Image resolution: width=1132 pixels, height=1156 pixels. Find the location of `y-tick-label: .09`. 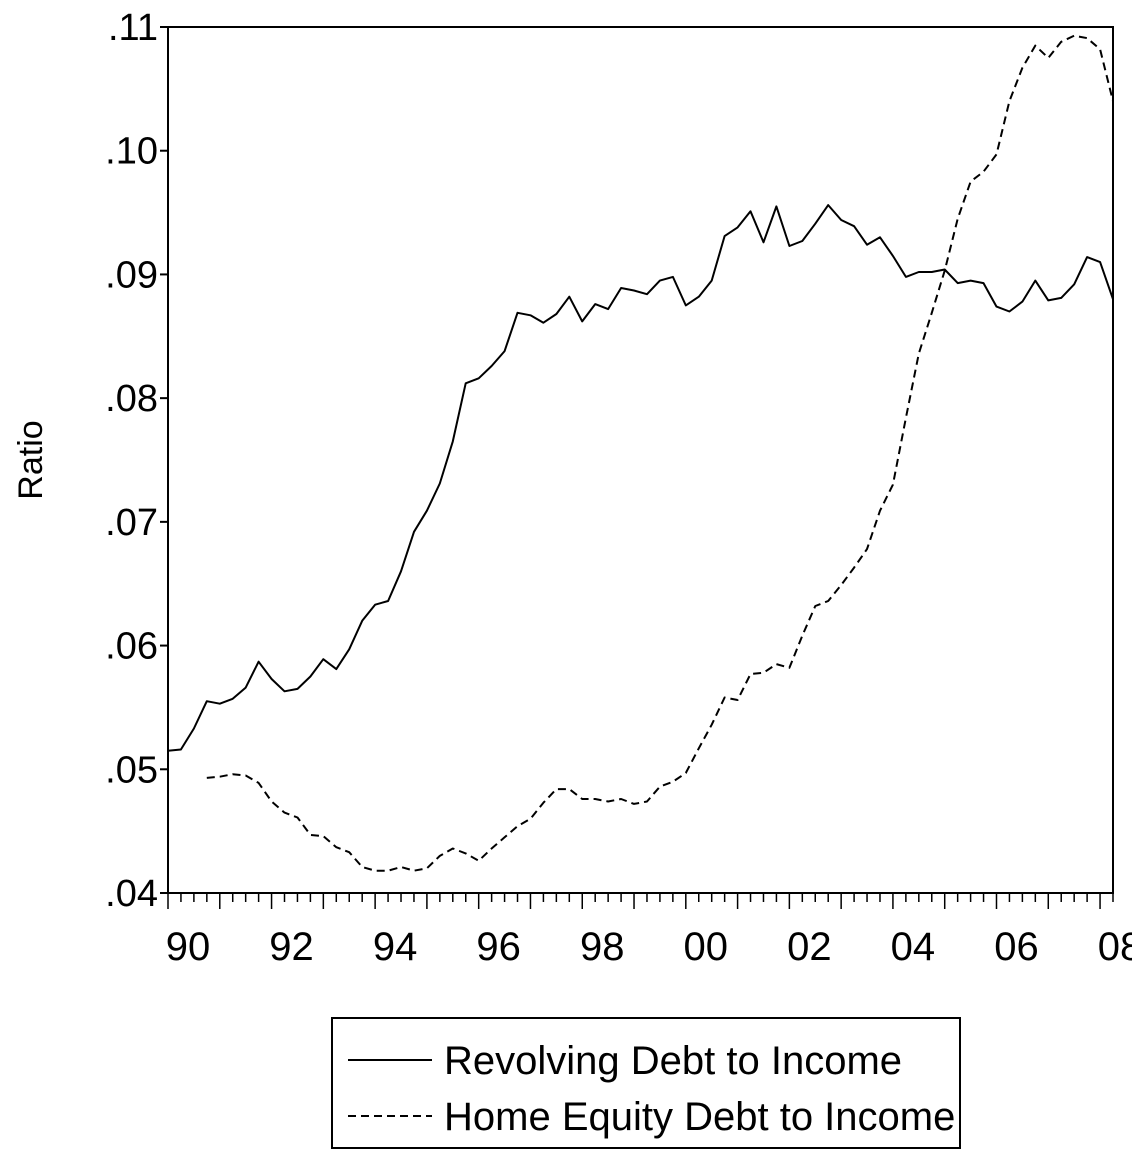

y-tick-label: .09 is located at coordinates (131, 275).